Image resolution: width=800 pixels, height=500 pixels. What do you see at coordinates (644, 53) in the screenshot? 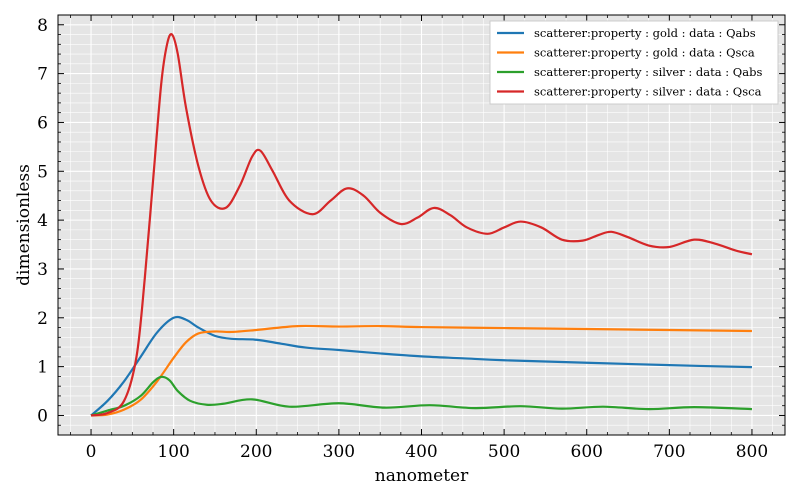
I see `legend-label-1: scatterer:property : gold : data : Qsca` at bounding box center [644, 53].